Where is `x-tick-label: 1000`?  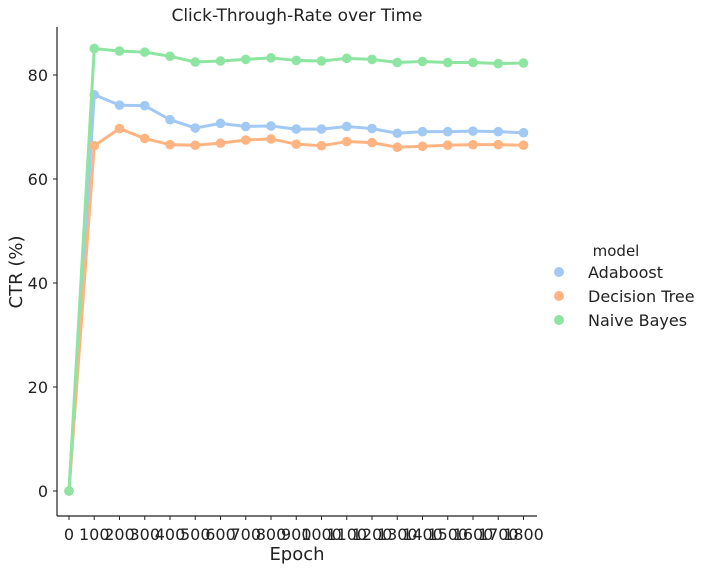
x-tick-label: 1000 is located at coordinates (321, 534).